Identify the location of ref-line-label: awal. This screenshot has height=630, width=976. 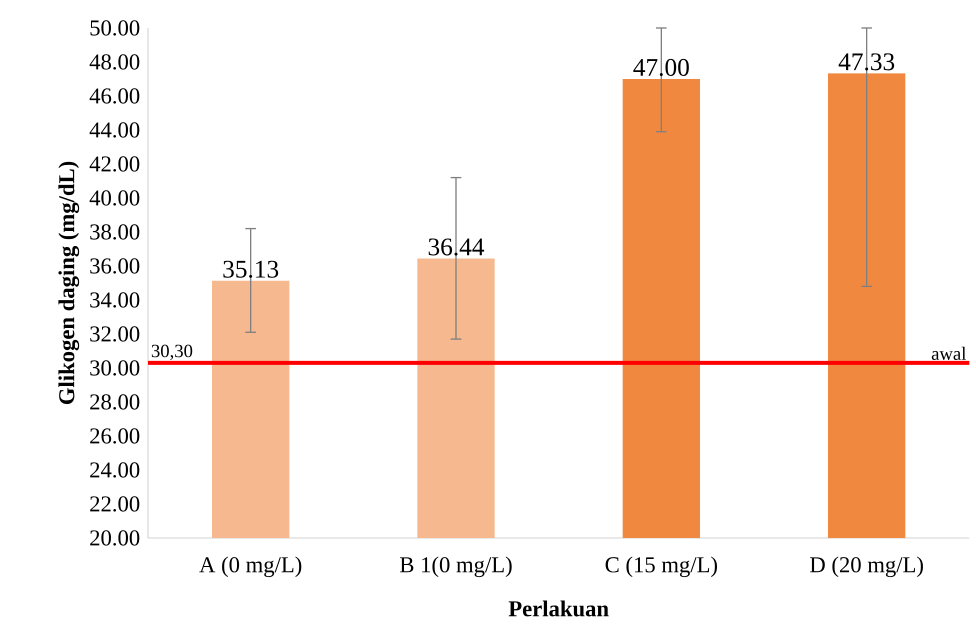
(949, 353).